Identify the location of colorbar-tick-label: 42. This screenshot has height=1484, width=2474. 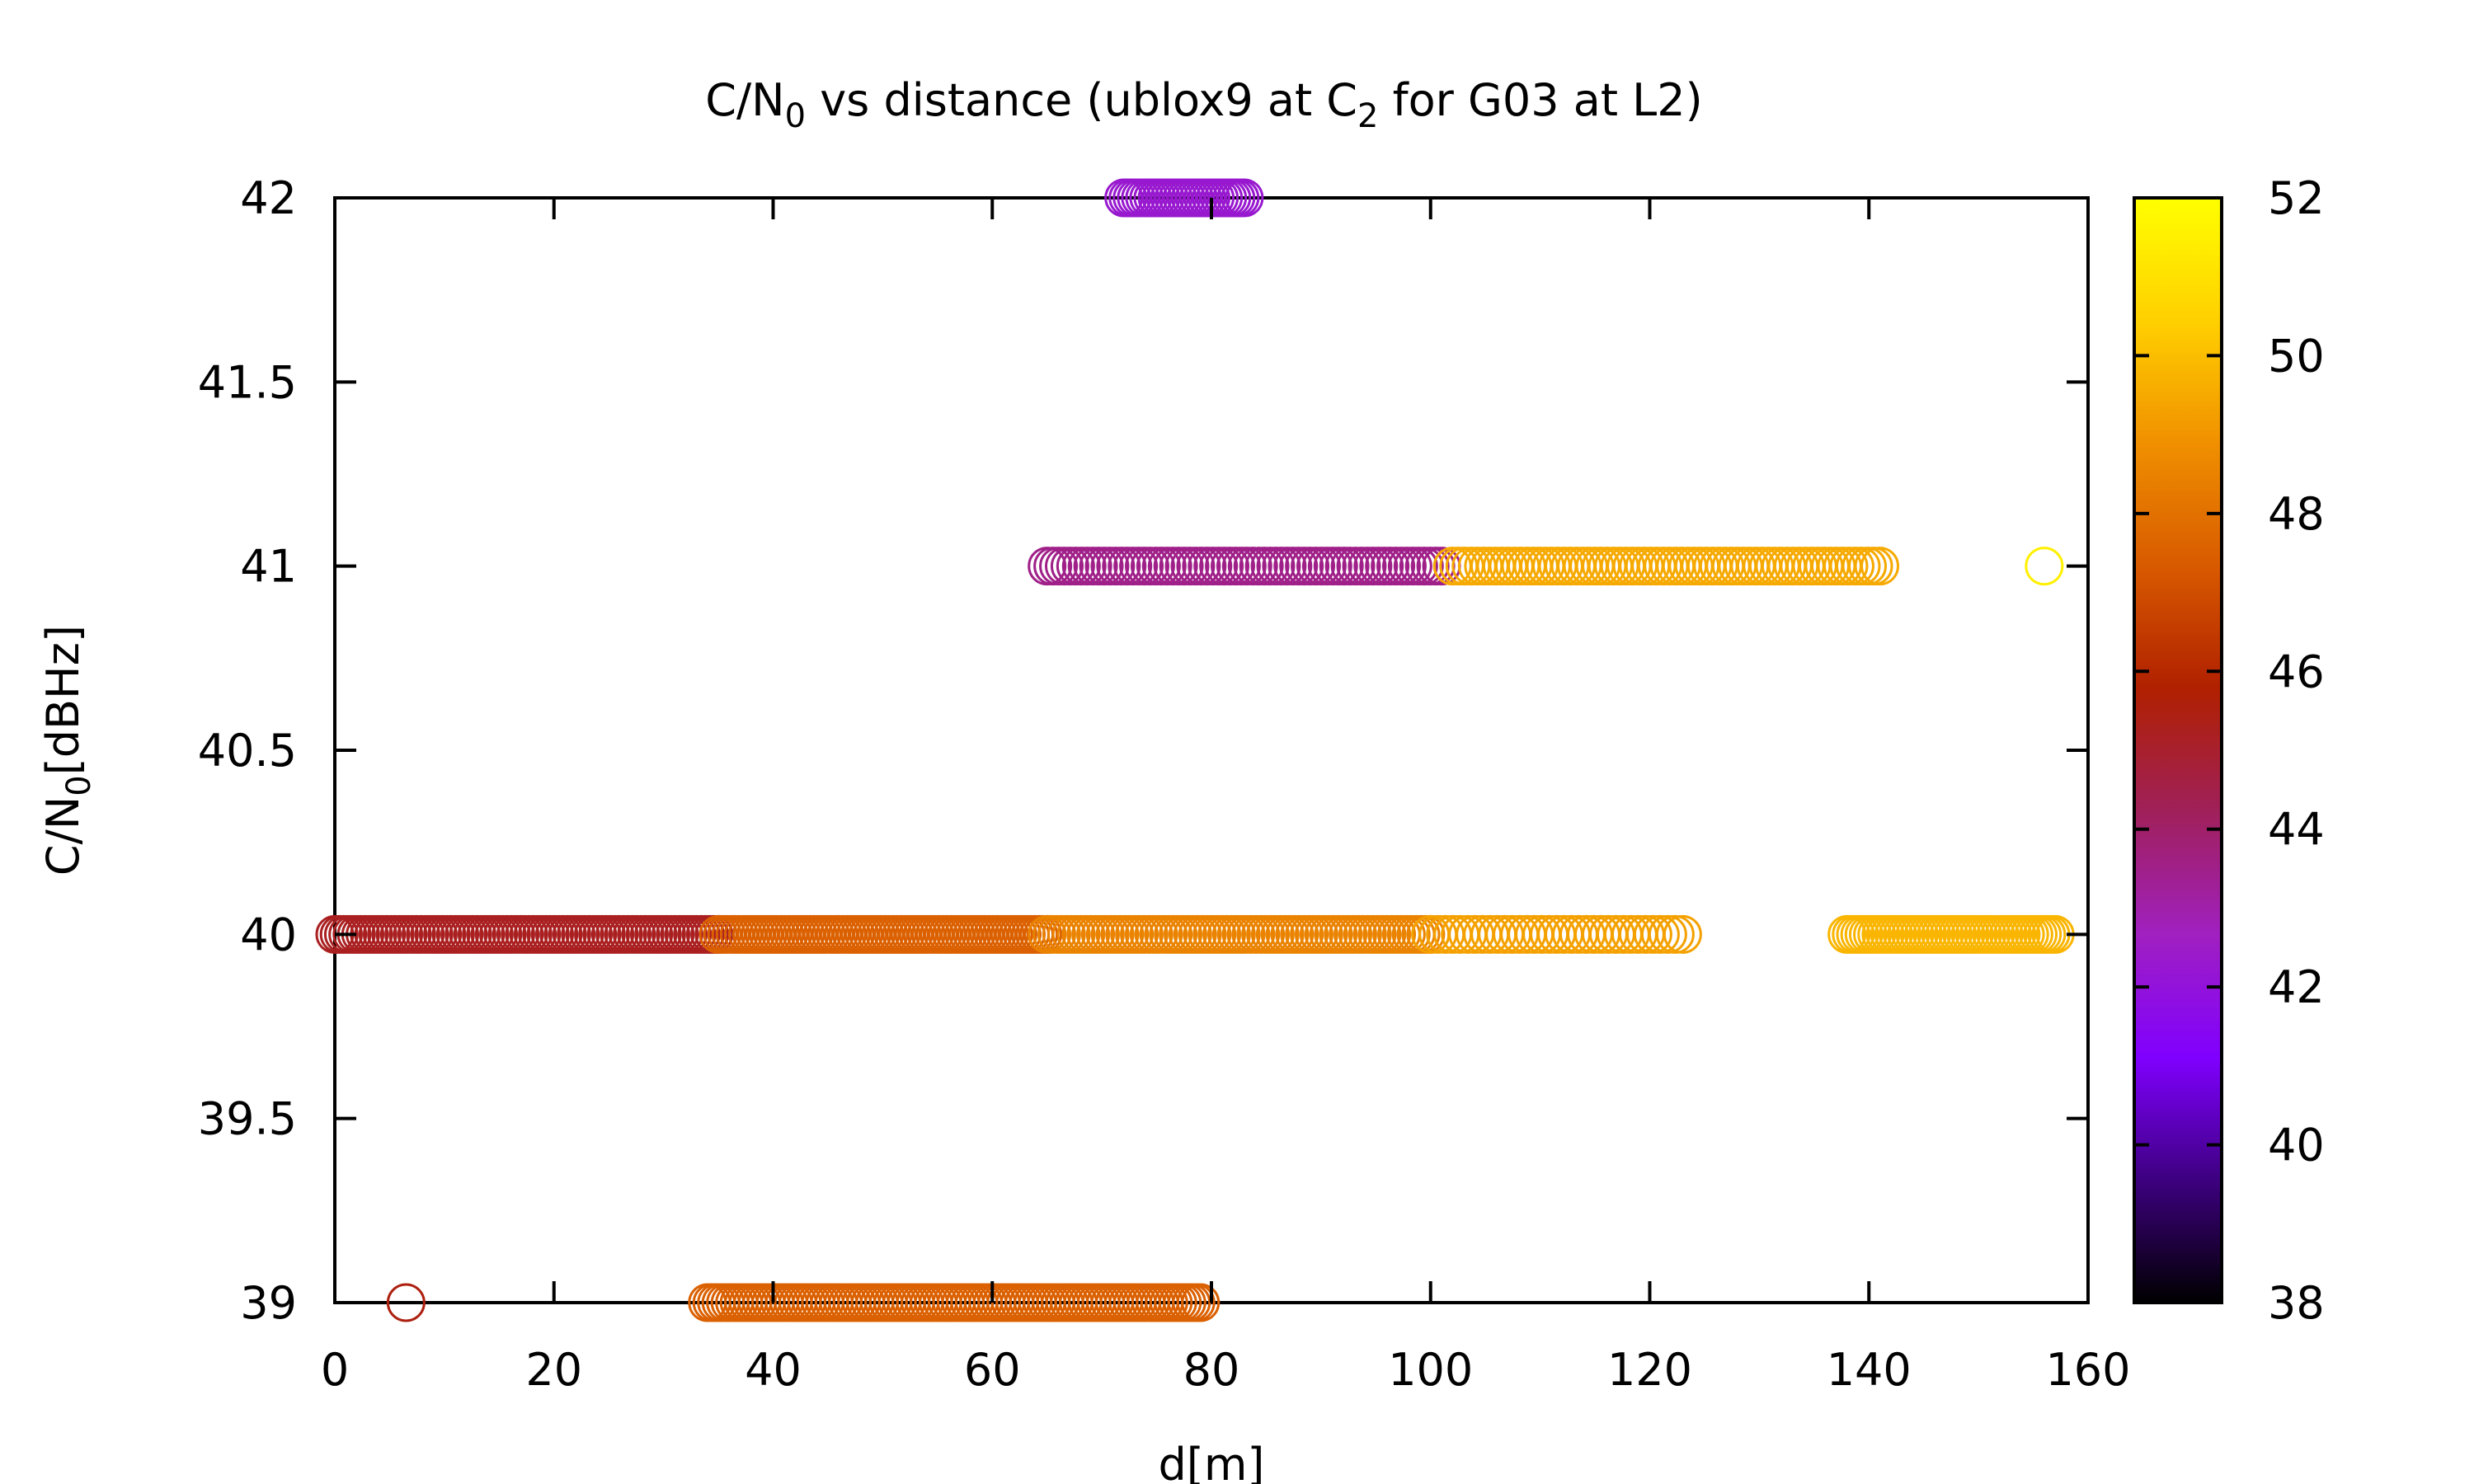
(2296, 987).